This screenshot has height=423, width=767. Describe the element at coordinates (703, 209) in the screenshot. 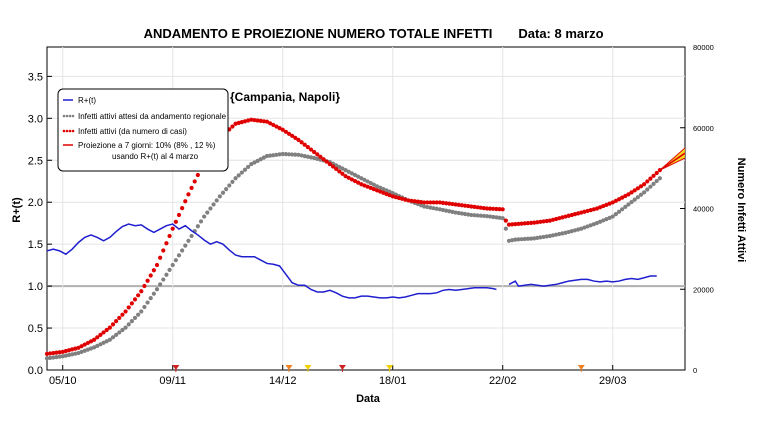

I see `y2-tick-label: 40000` at that location.